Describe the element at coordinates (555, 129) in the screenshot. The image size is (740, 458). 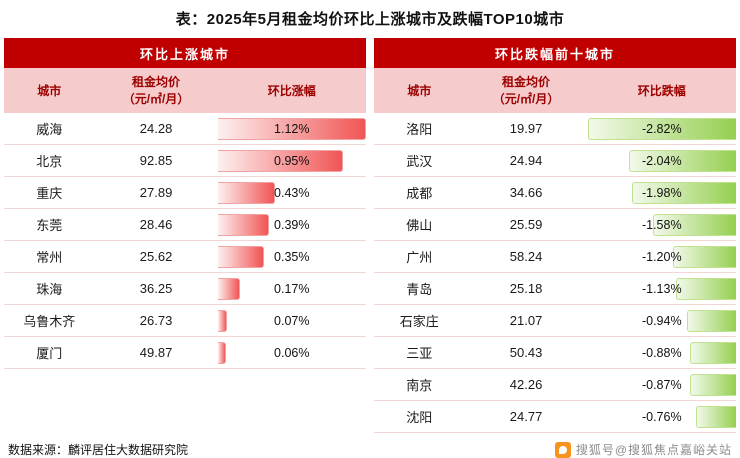
I see `table-row: 洛阳 19.97 -2.82%` at that location.